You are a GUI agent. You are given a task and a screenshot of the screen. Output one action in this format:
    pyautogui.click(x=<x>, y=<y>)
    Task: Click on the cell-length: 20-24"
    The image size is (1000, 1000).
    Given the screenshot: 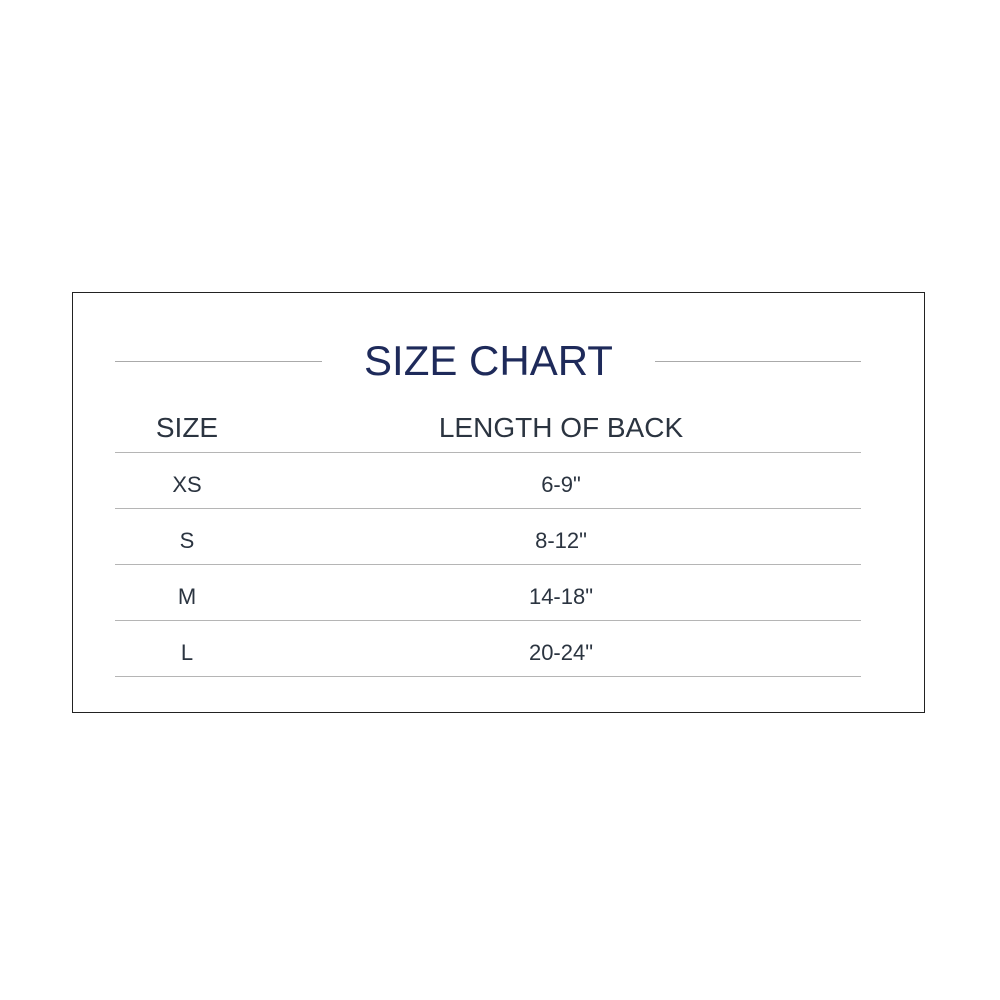 What is the action you would take?
    pyautogui.click(x=561, y=652)
    